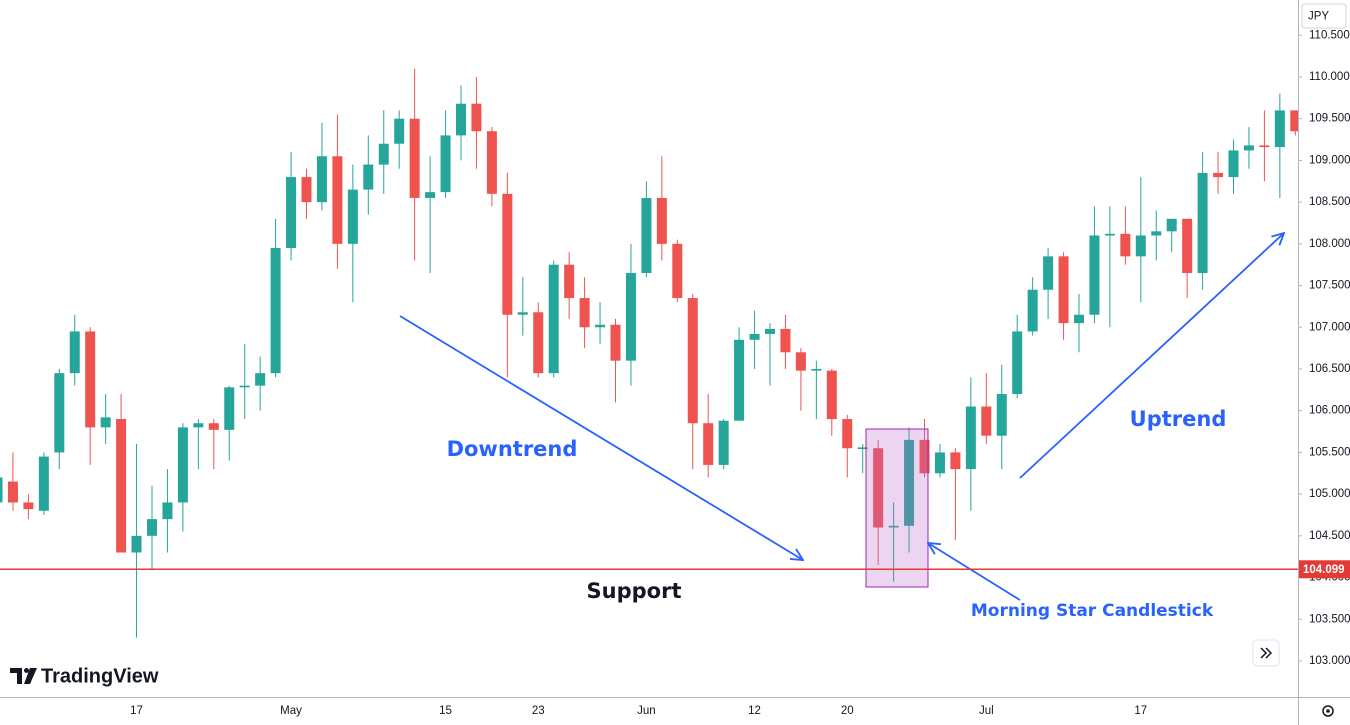 The image size is (1350, 725). What do you see at coordinates (1329, 369) in the screenshot?
I see `y-tick-label: 106.500` at bounding box center [1329, 369].